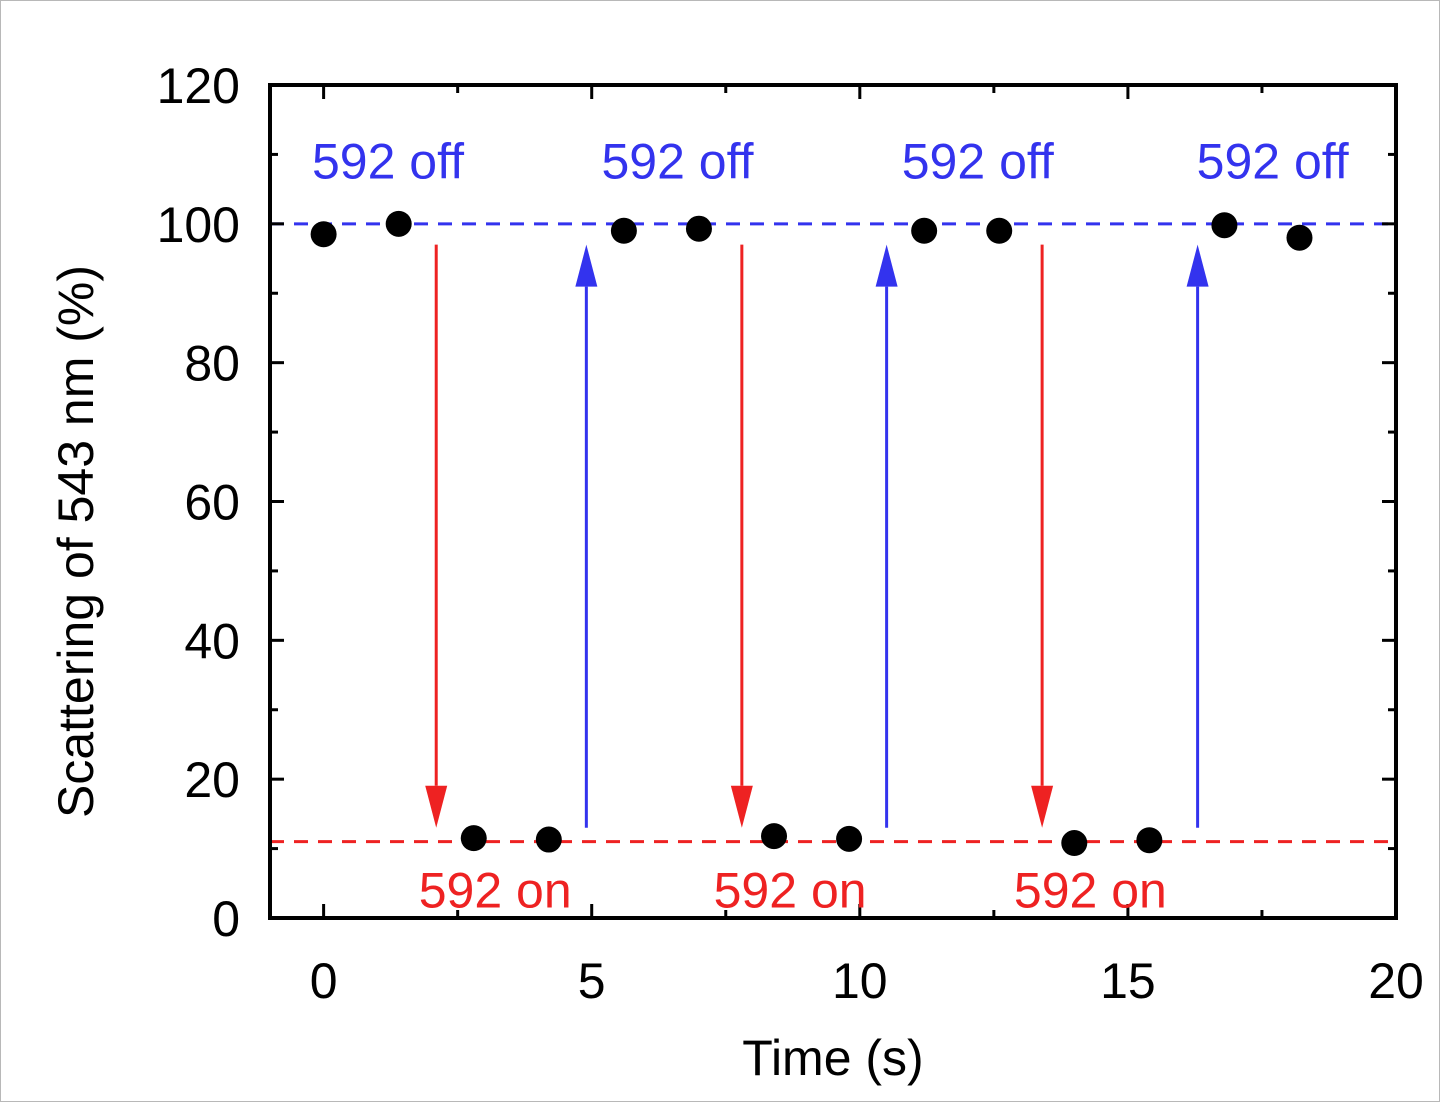 The width and height of the screenshot is (1440, 1102). I want to click on y-tick-label: 100, so click(198, 225).